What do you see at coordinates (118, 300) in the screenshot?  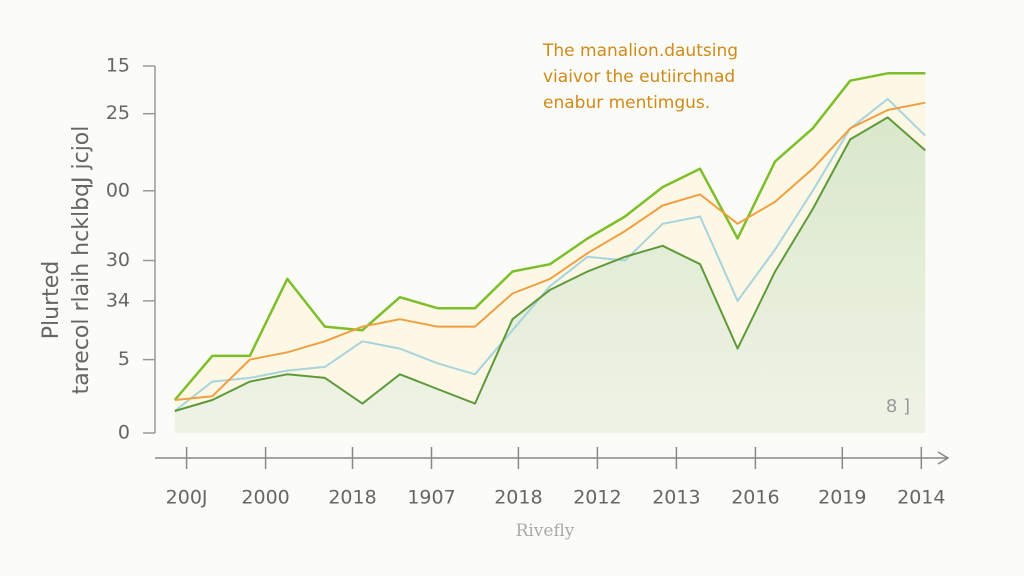 I see `y-tick-label: 34` at bounding box center [118, 300].